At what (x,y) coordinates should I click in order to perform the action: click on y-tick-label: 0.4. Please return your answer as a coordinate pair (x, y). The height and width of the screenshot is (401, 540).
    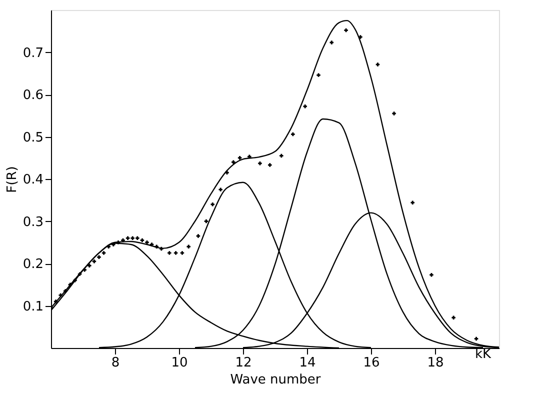
    Looking at the image, I should click on (33, 180).